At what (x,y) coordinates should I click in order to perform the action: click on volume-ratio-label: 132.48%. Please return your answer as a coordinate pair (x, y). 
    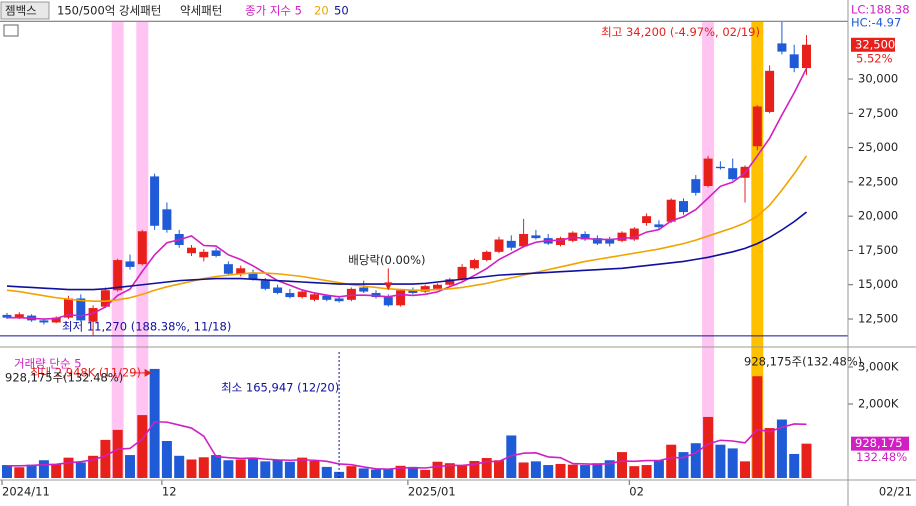
    Looking at the image, I should click on (881, 457).